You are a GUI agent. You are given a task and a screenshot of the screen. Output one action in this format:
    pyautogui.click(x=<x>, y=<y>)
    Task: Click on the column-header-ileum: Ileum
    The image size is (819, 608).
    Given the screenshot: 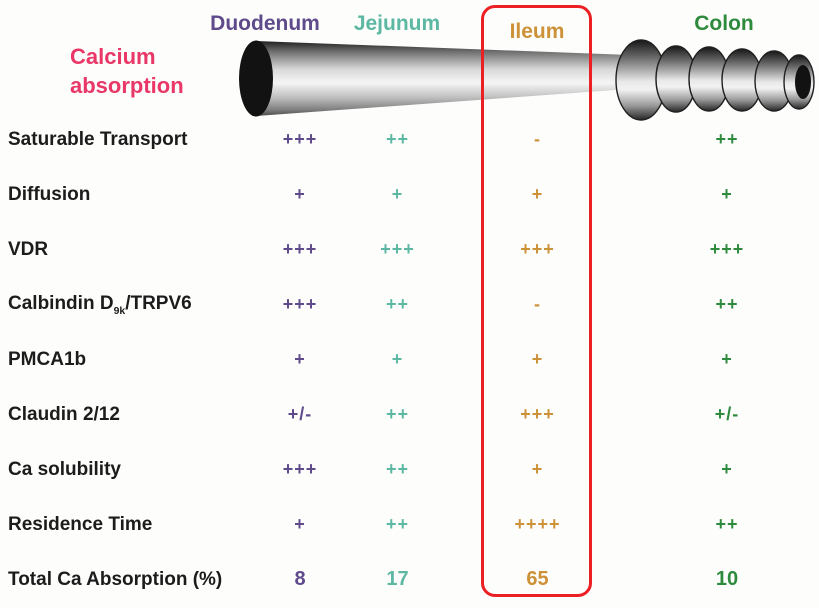 What is the action you would take?
    pyautogui.click(x=537, y=31)
    